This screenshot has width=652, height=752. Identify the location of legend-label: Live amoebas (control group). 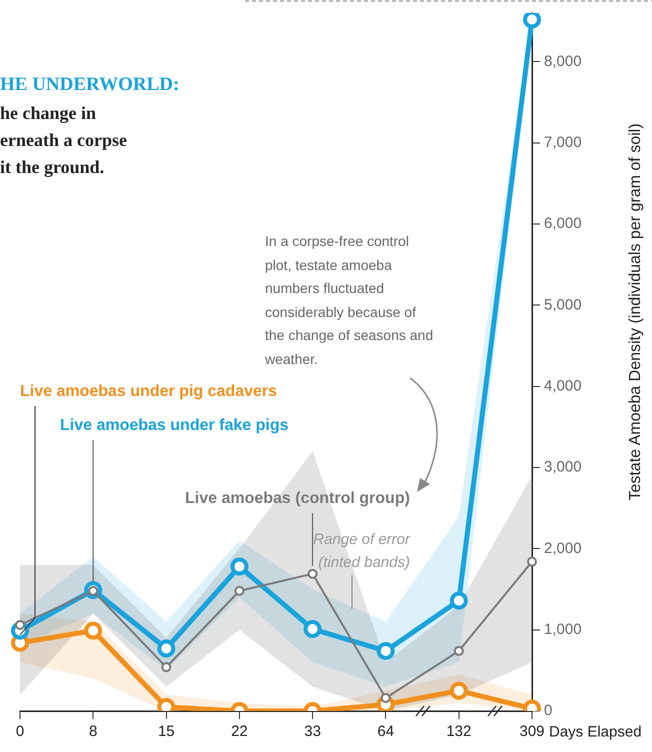
(297, 498).